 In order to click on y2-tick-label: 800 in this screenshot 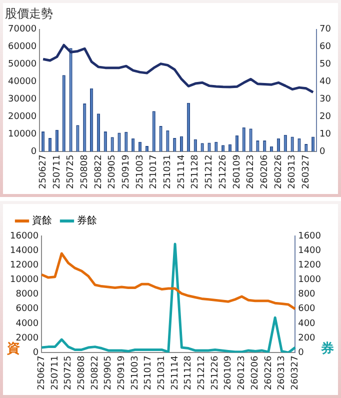, I will do `click(307, 295)`.